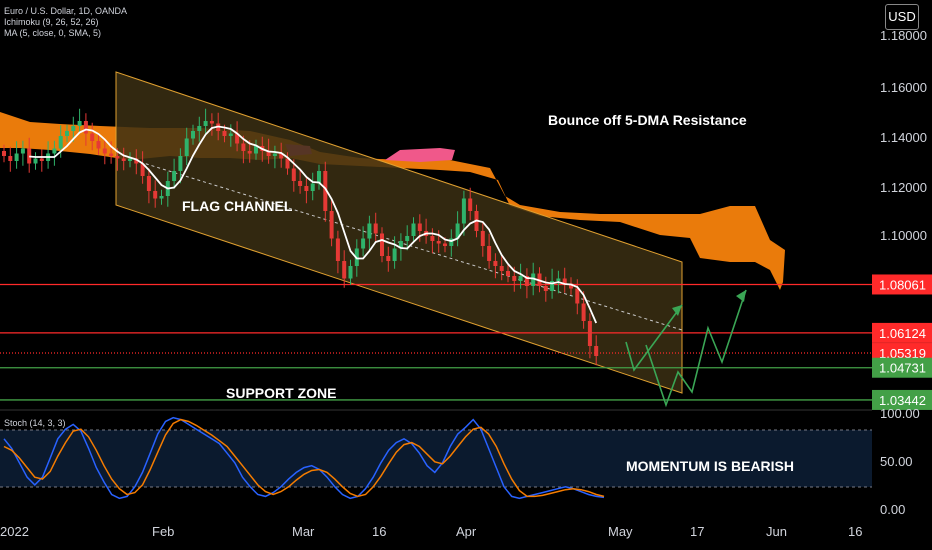 Image resolution: width=932 pixels, height=550 pixels. Describe the element at coordinates (620, 531) in the screenshot. I see `time-tick-5: May` at that location.